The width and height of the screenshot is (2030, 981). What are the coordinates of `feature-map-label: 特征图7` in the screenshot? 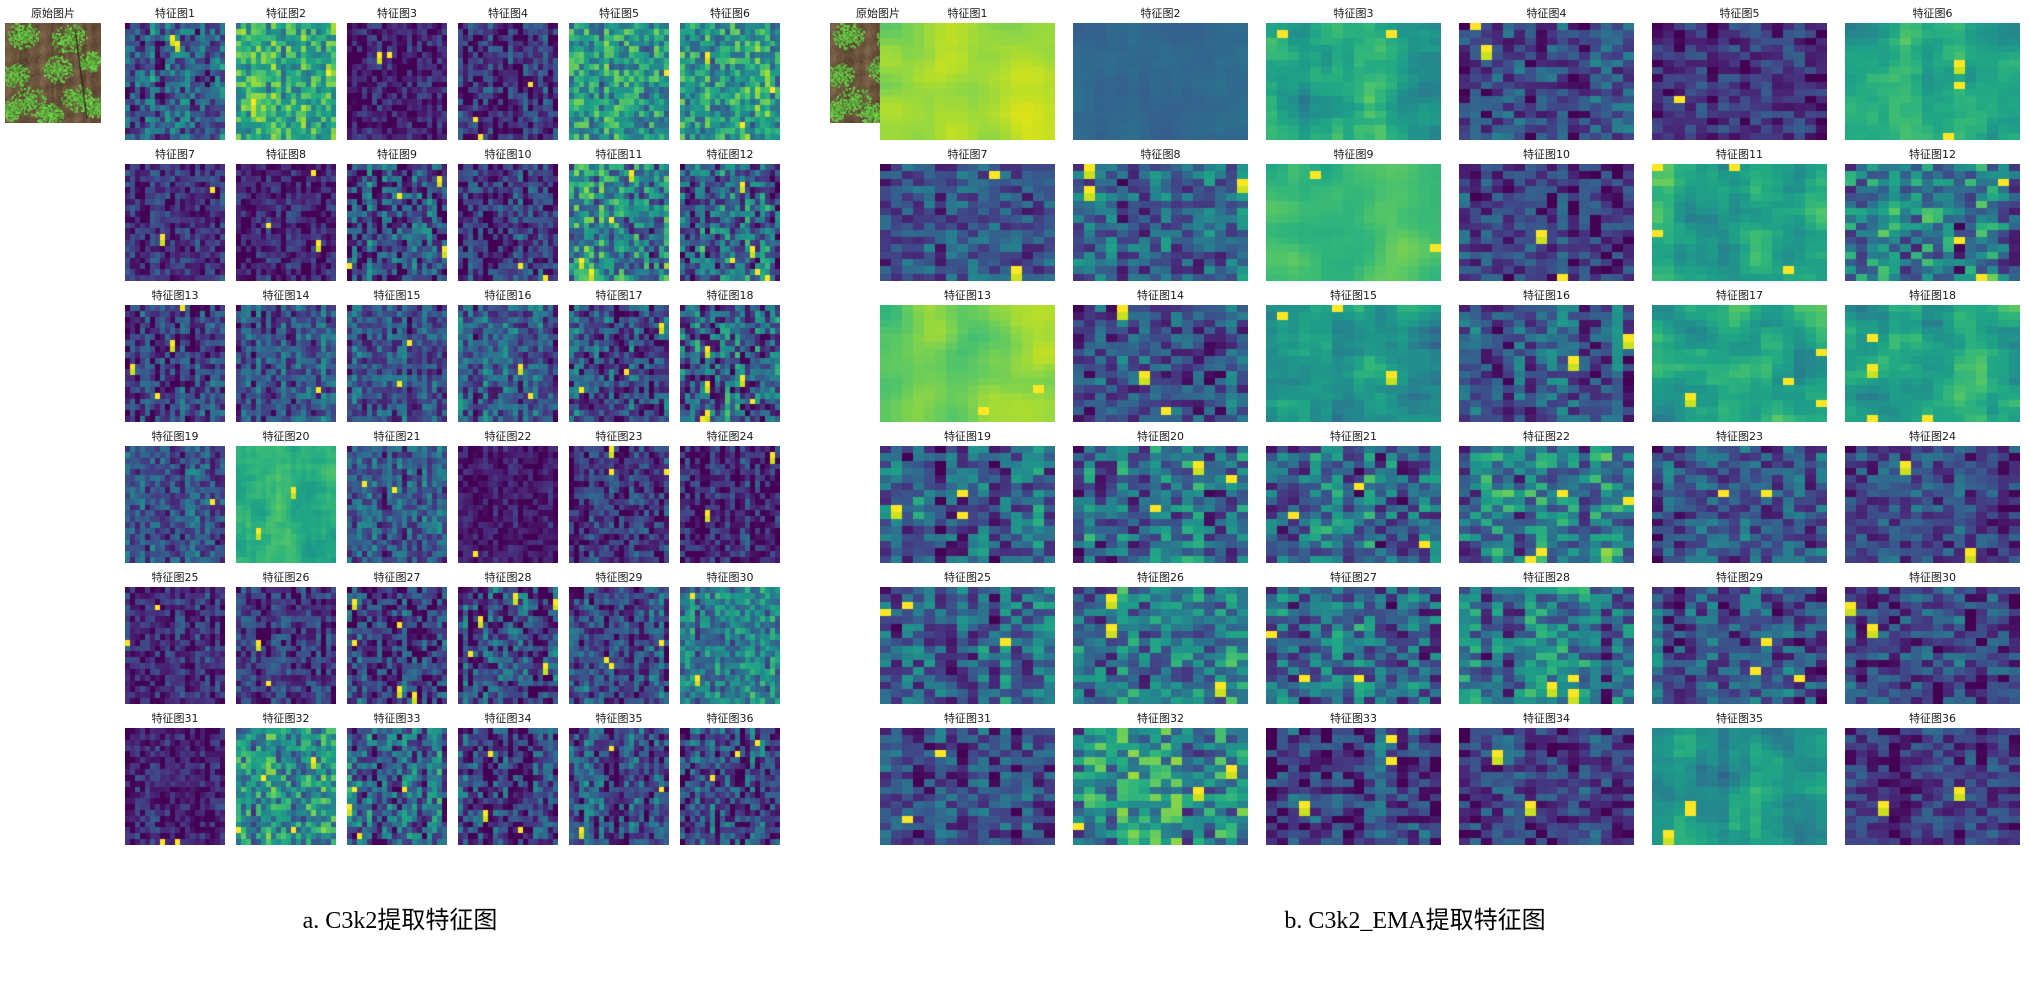 It's located at (967, 154).